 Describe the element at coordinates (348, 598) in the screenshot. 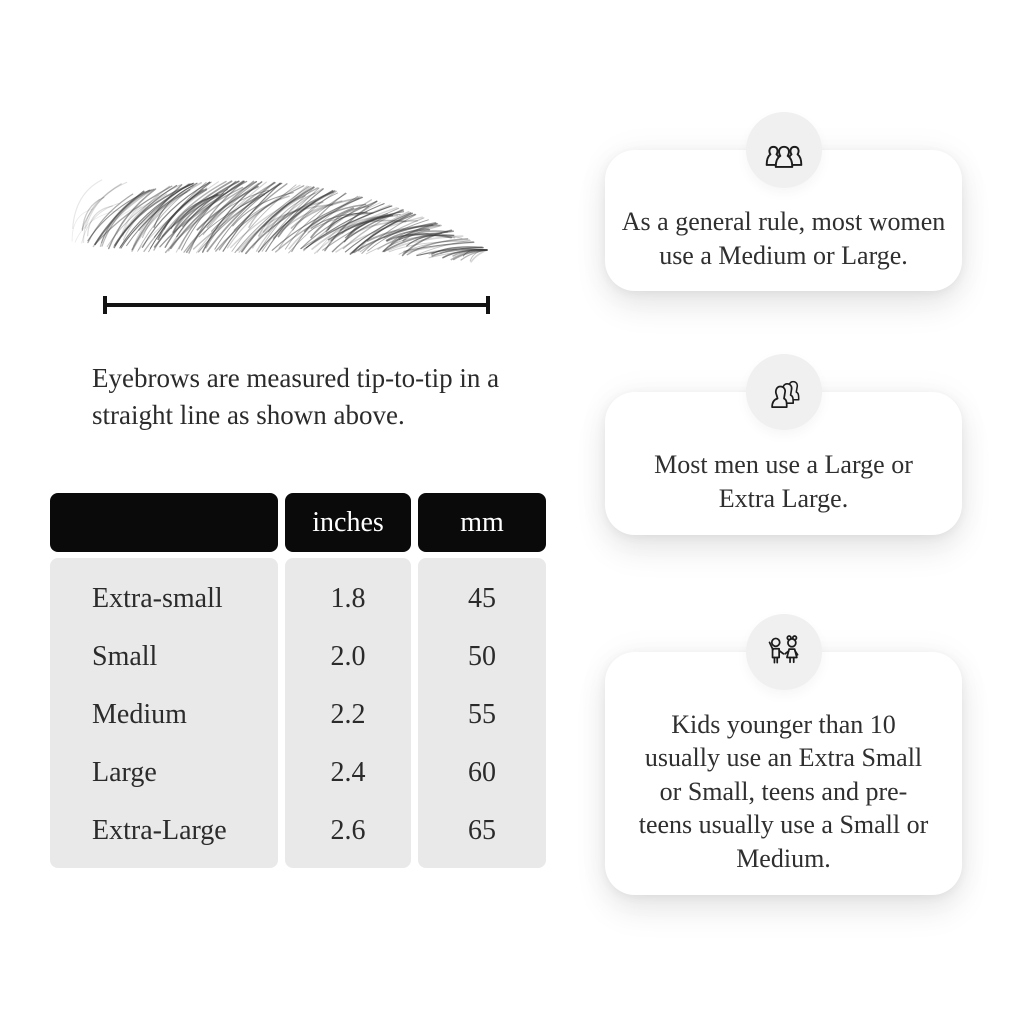

I see `size-row-inches: 1.8` at that location.